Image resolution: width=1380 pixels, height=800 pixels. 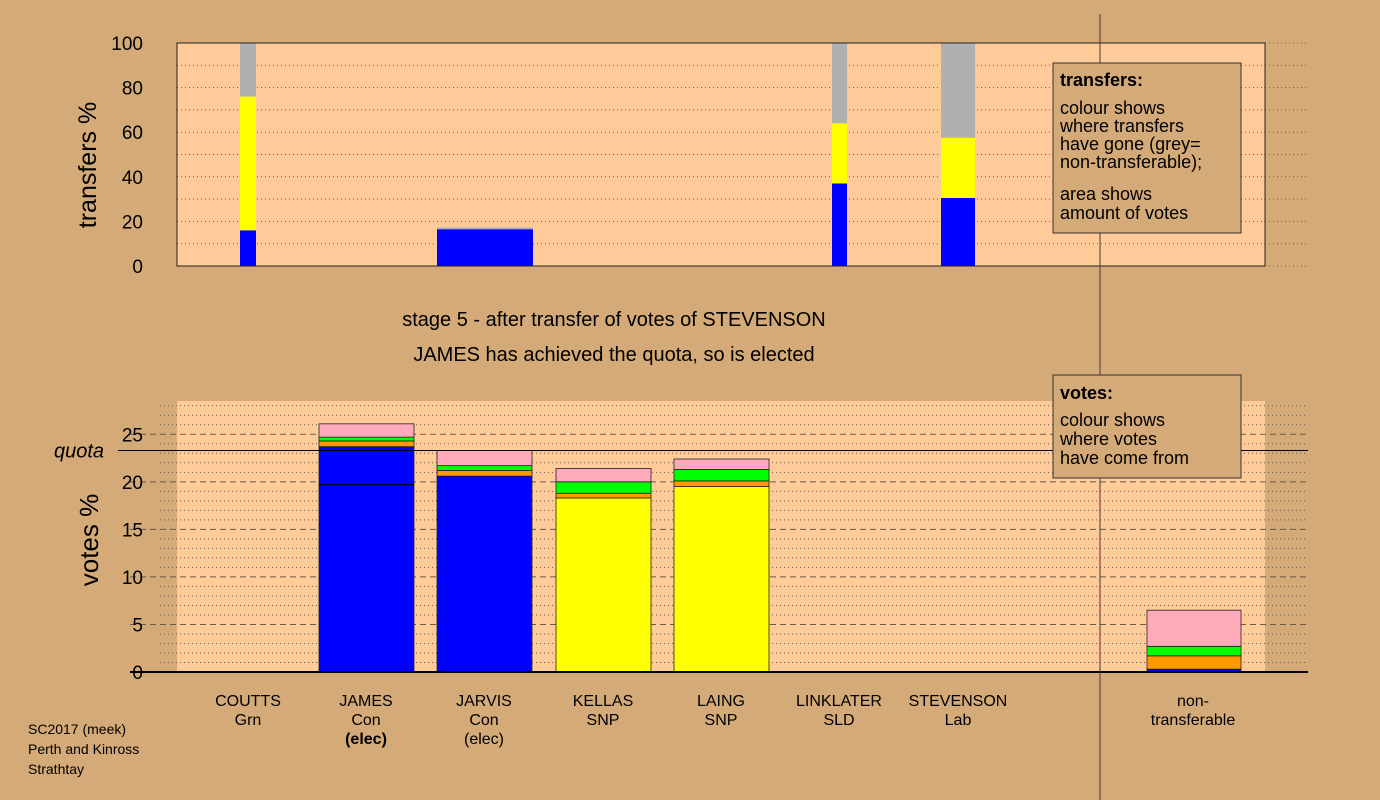 I want to click on votes-ytick: 25, so click(x=132, y=435).